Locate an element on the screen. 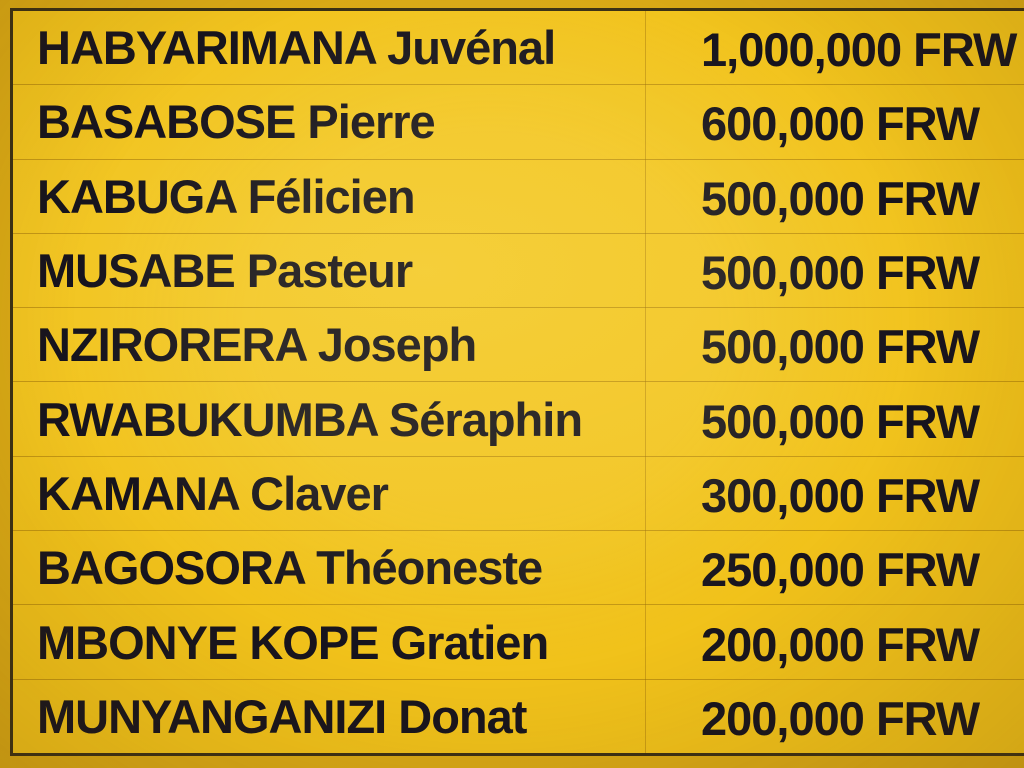 The height and width of the screenshot is (768, 1024). suspect-name: BAGOSORA Théoneste is located at coordinates (290, 568).